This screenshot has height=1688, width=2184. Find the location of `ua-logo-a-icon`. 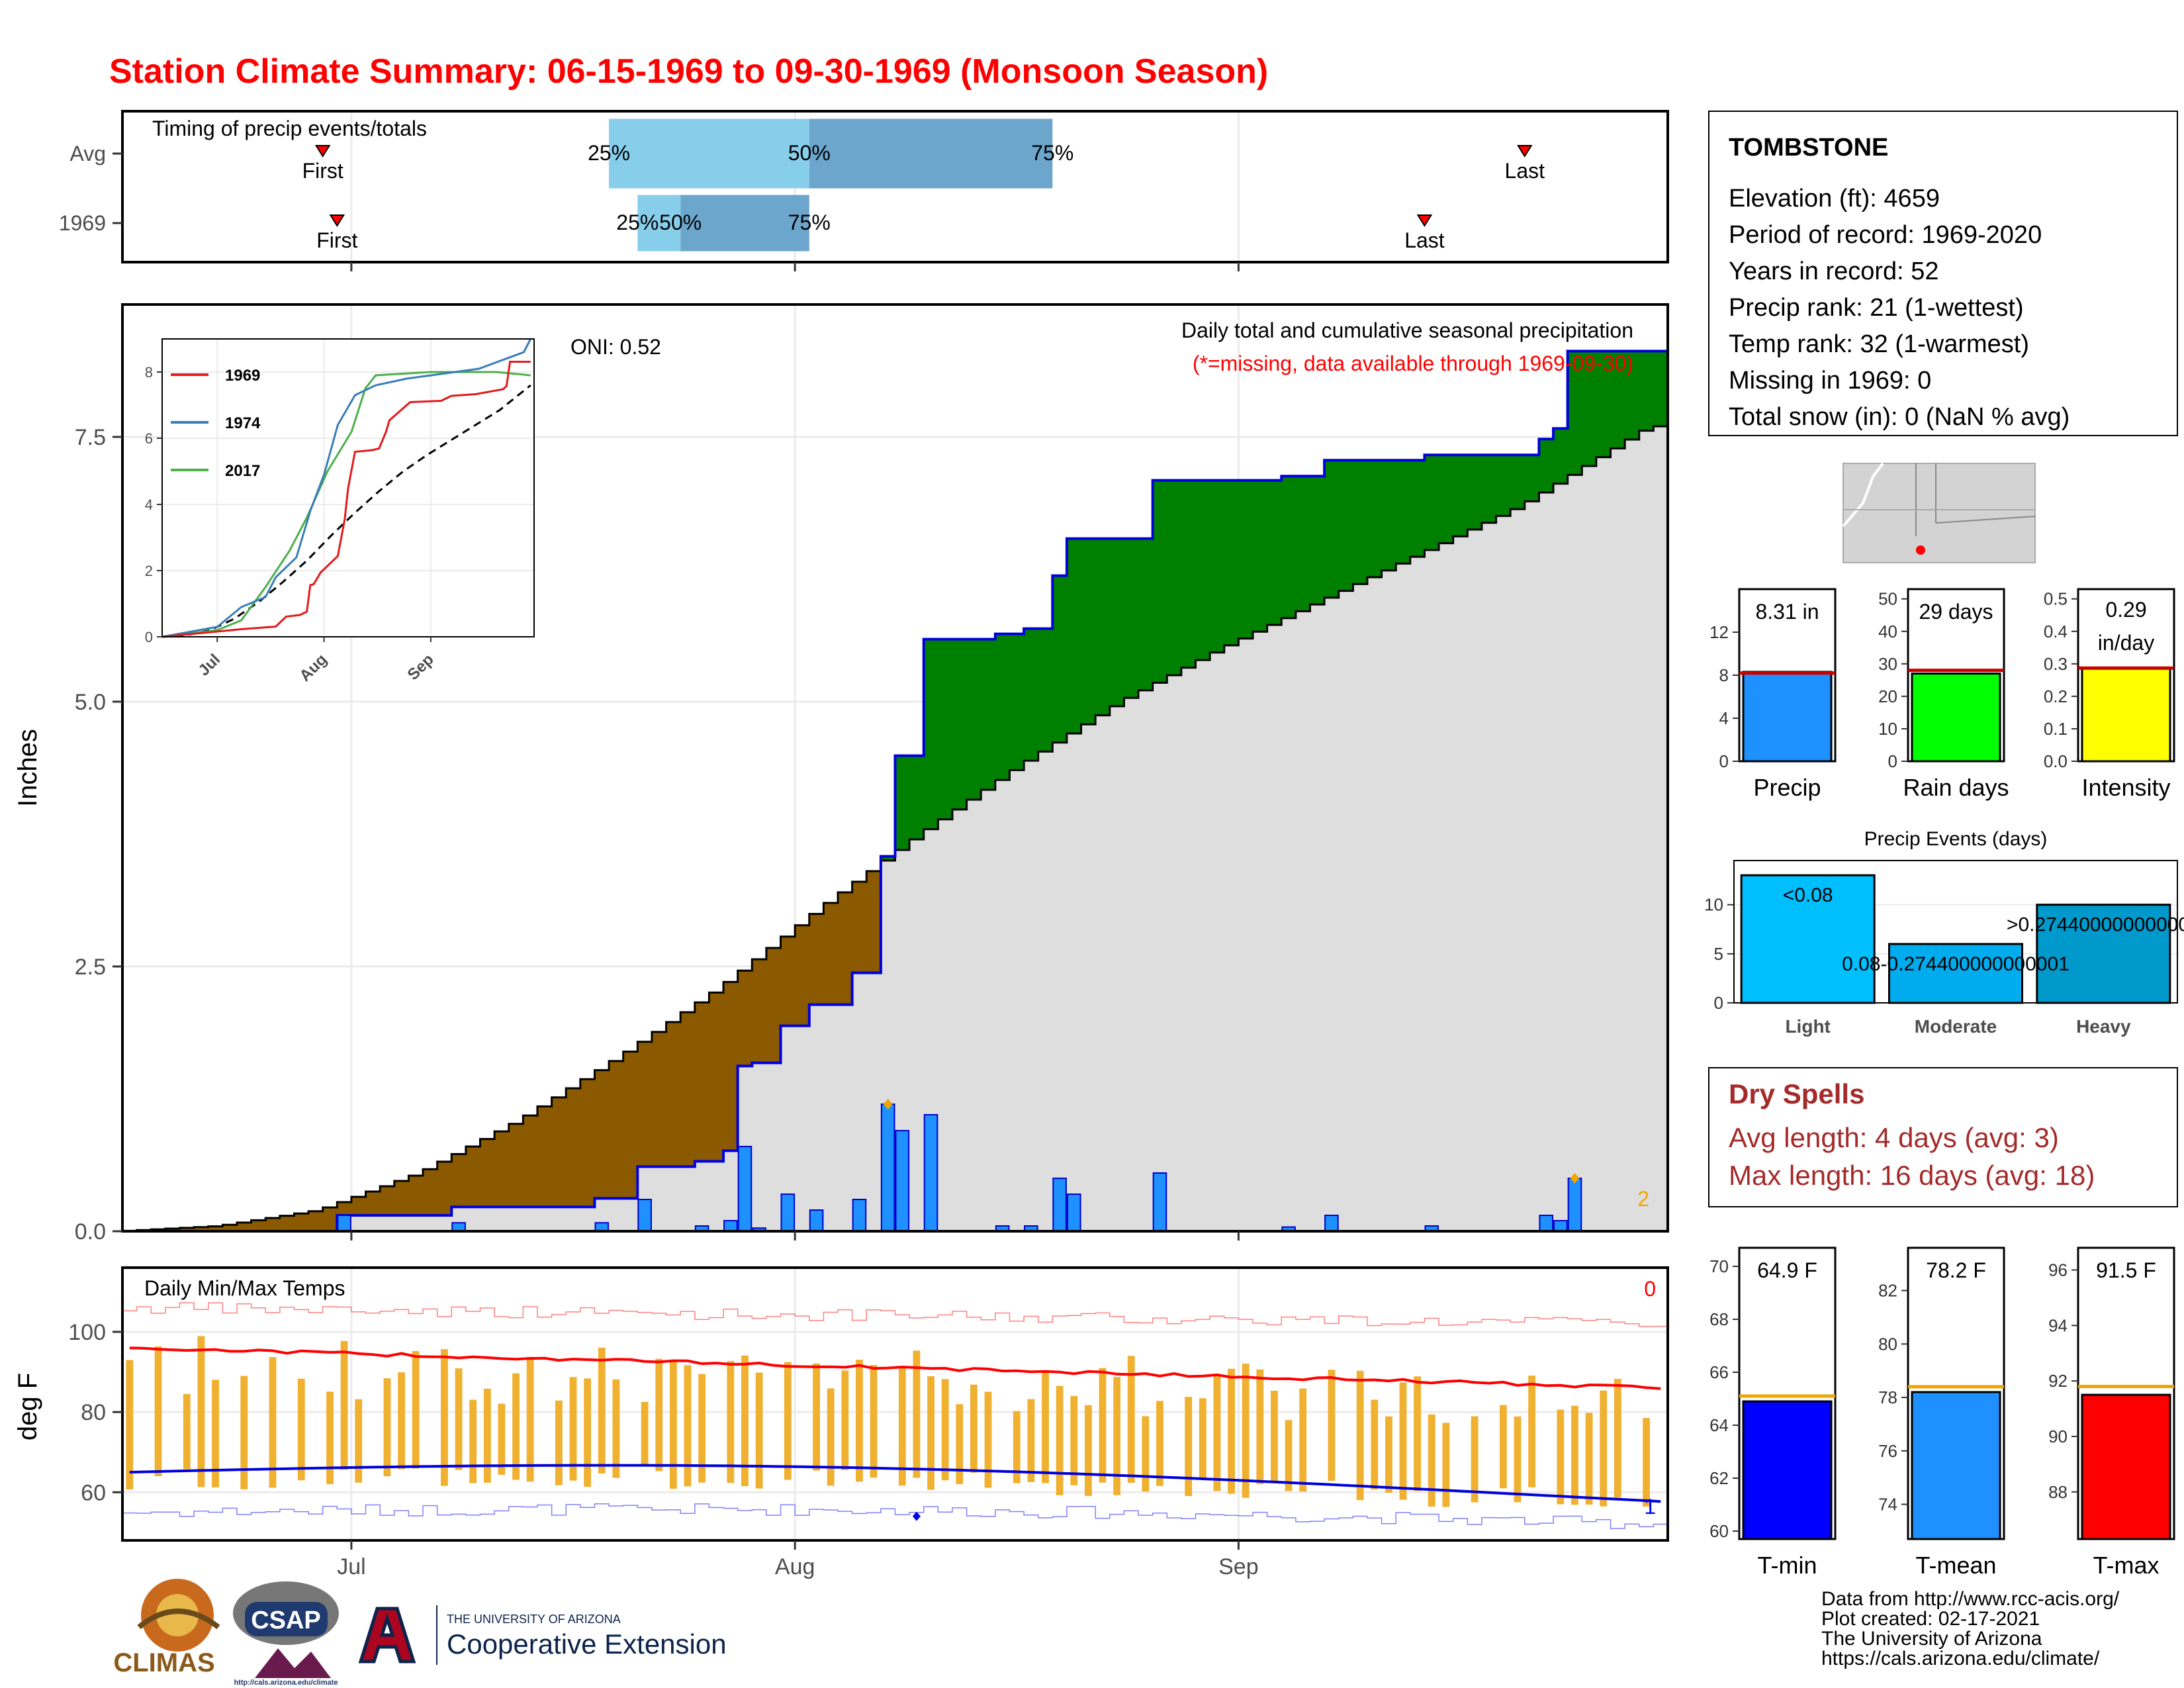

ua-logo-a-icon is located at coordinates (387, 1635).